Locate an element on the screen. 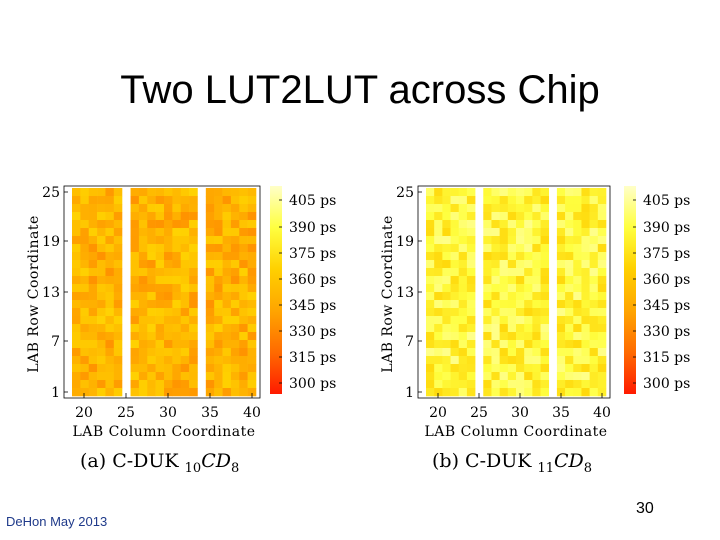  x-tick-label: 35 is located at coordinates (561, 413).